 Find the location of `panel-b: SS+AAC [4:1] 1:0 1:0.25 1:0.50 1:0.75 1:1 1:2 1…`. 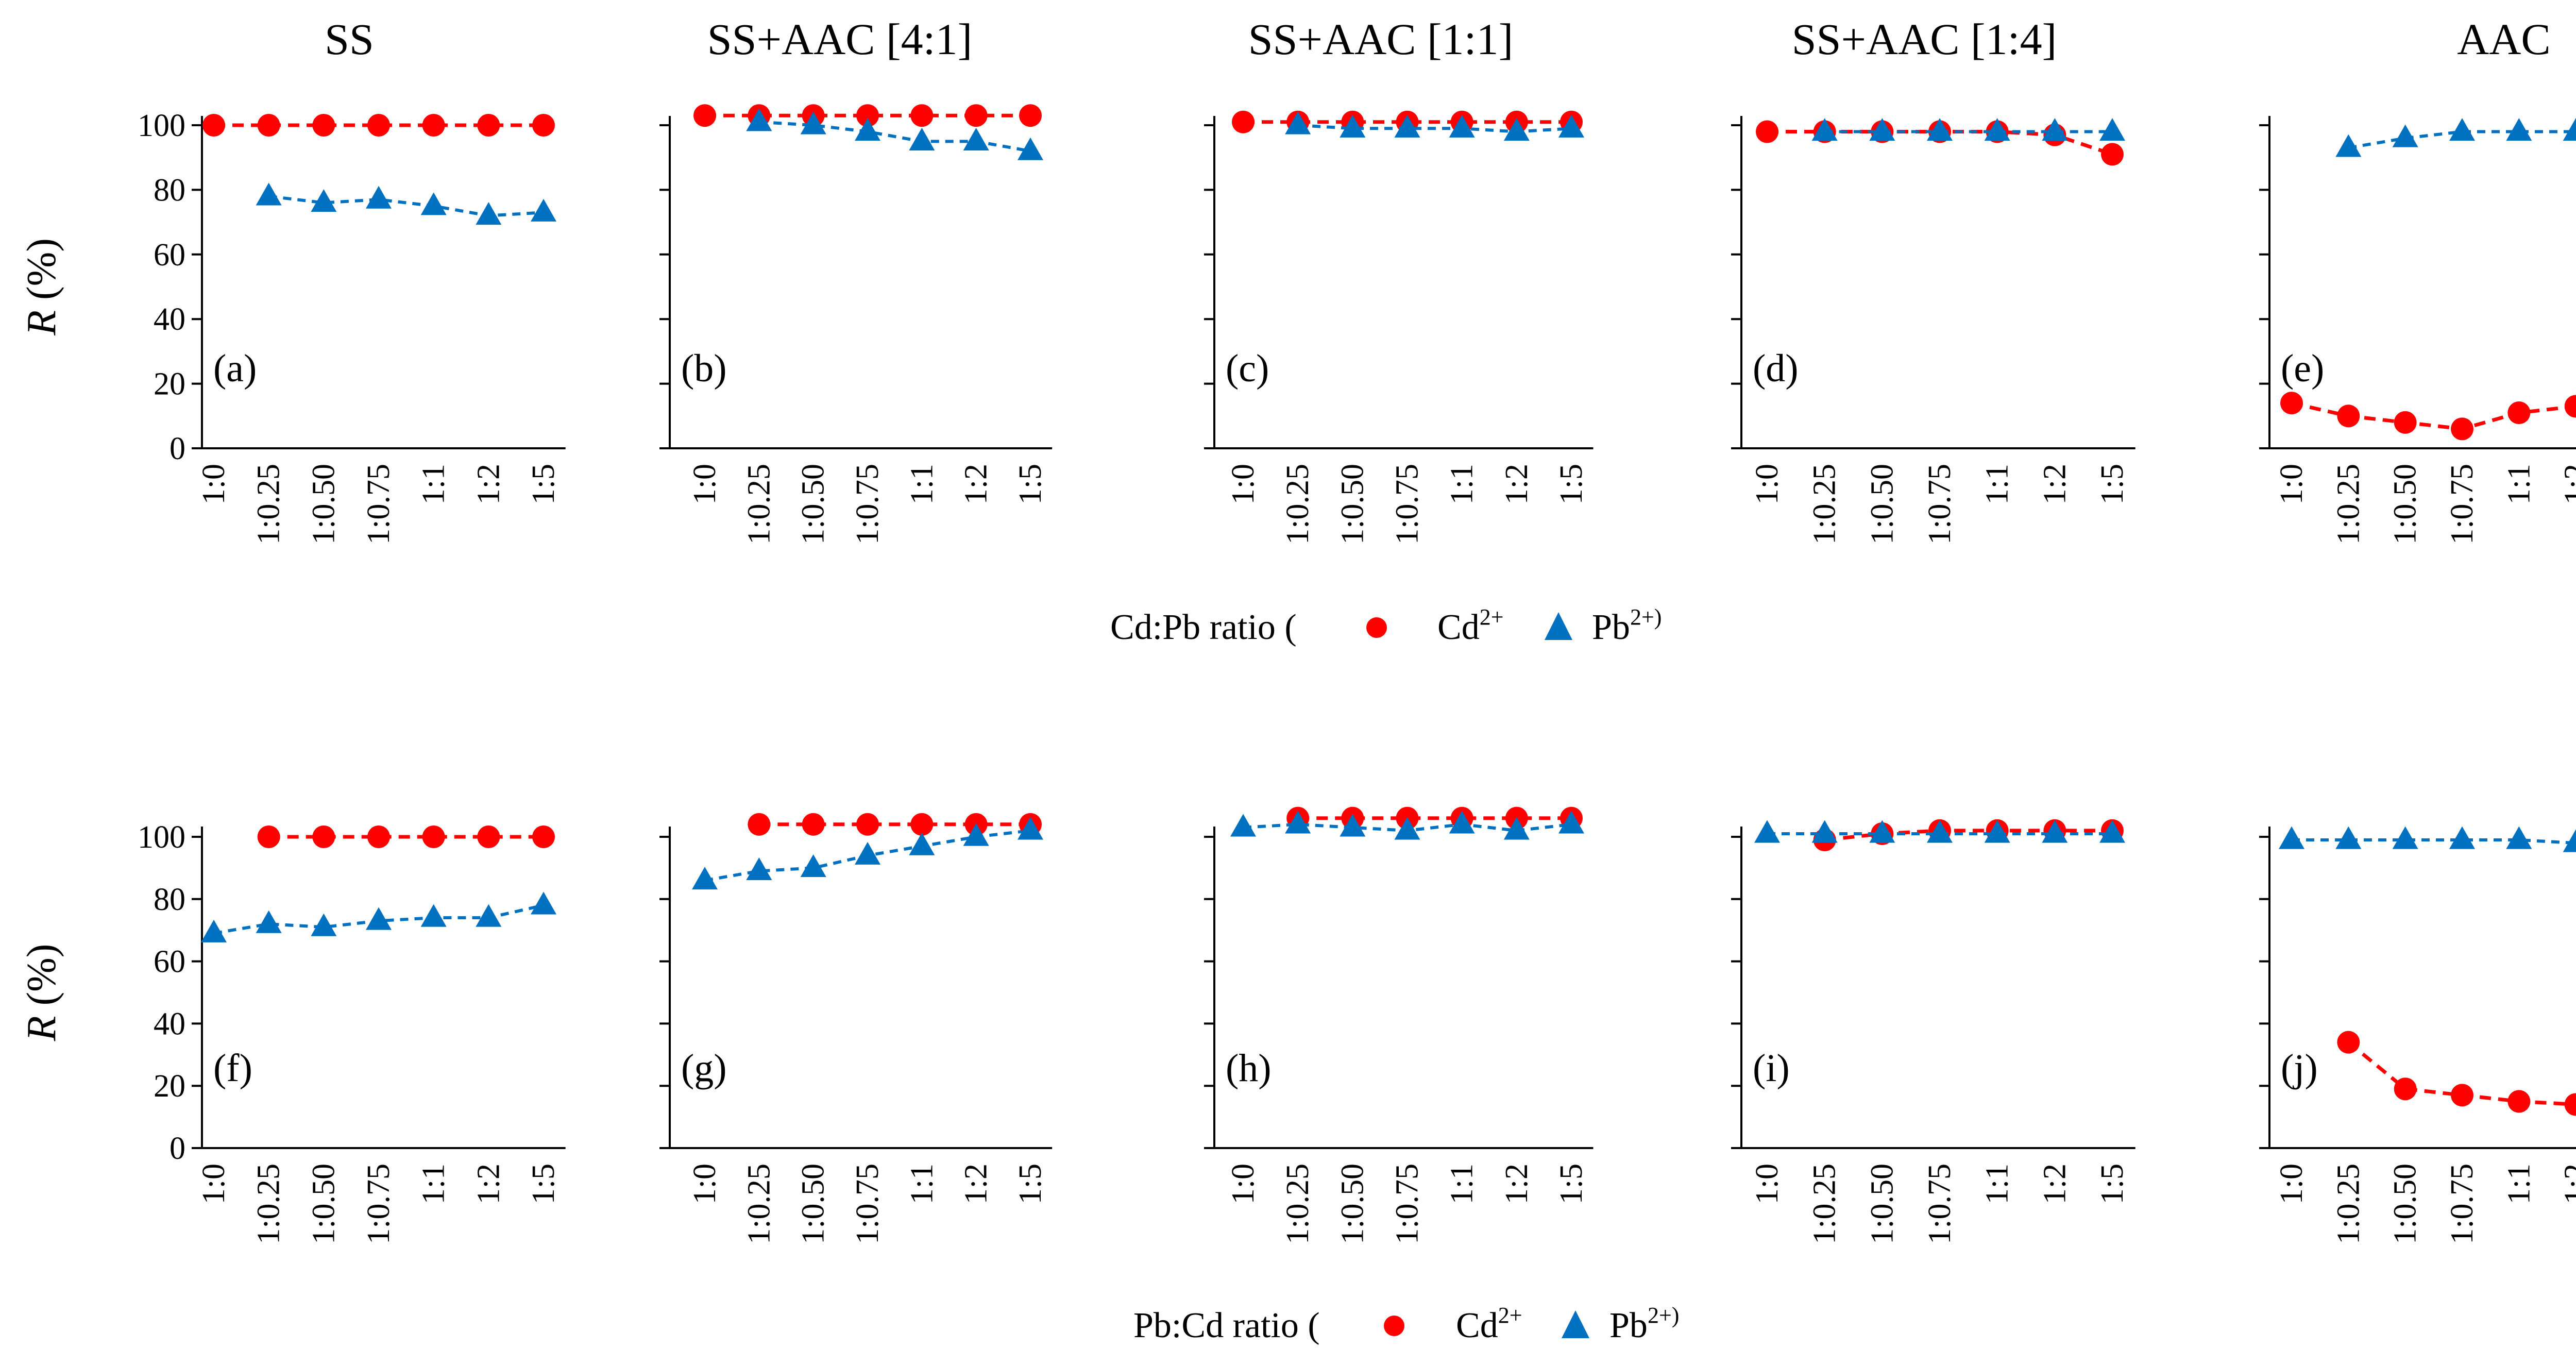

panel-b: SS+AAC [4:1] 1:0 1:0.25 1:0.50 1:0.75 1:1 1:2 1… is located at coordinates (856, 279).